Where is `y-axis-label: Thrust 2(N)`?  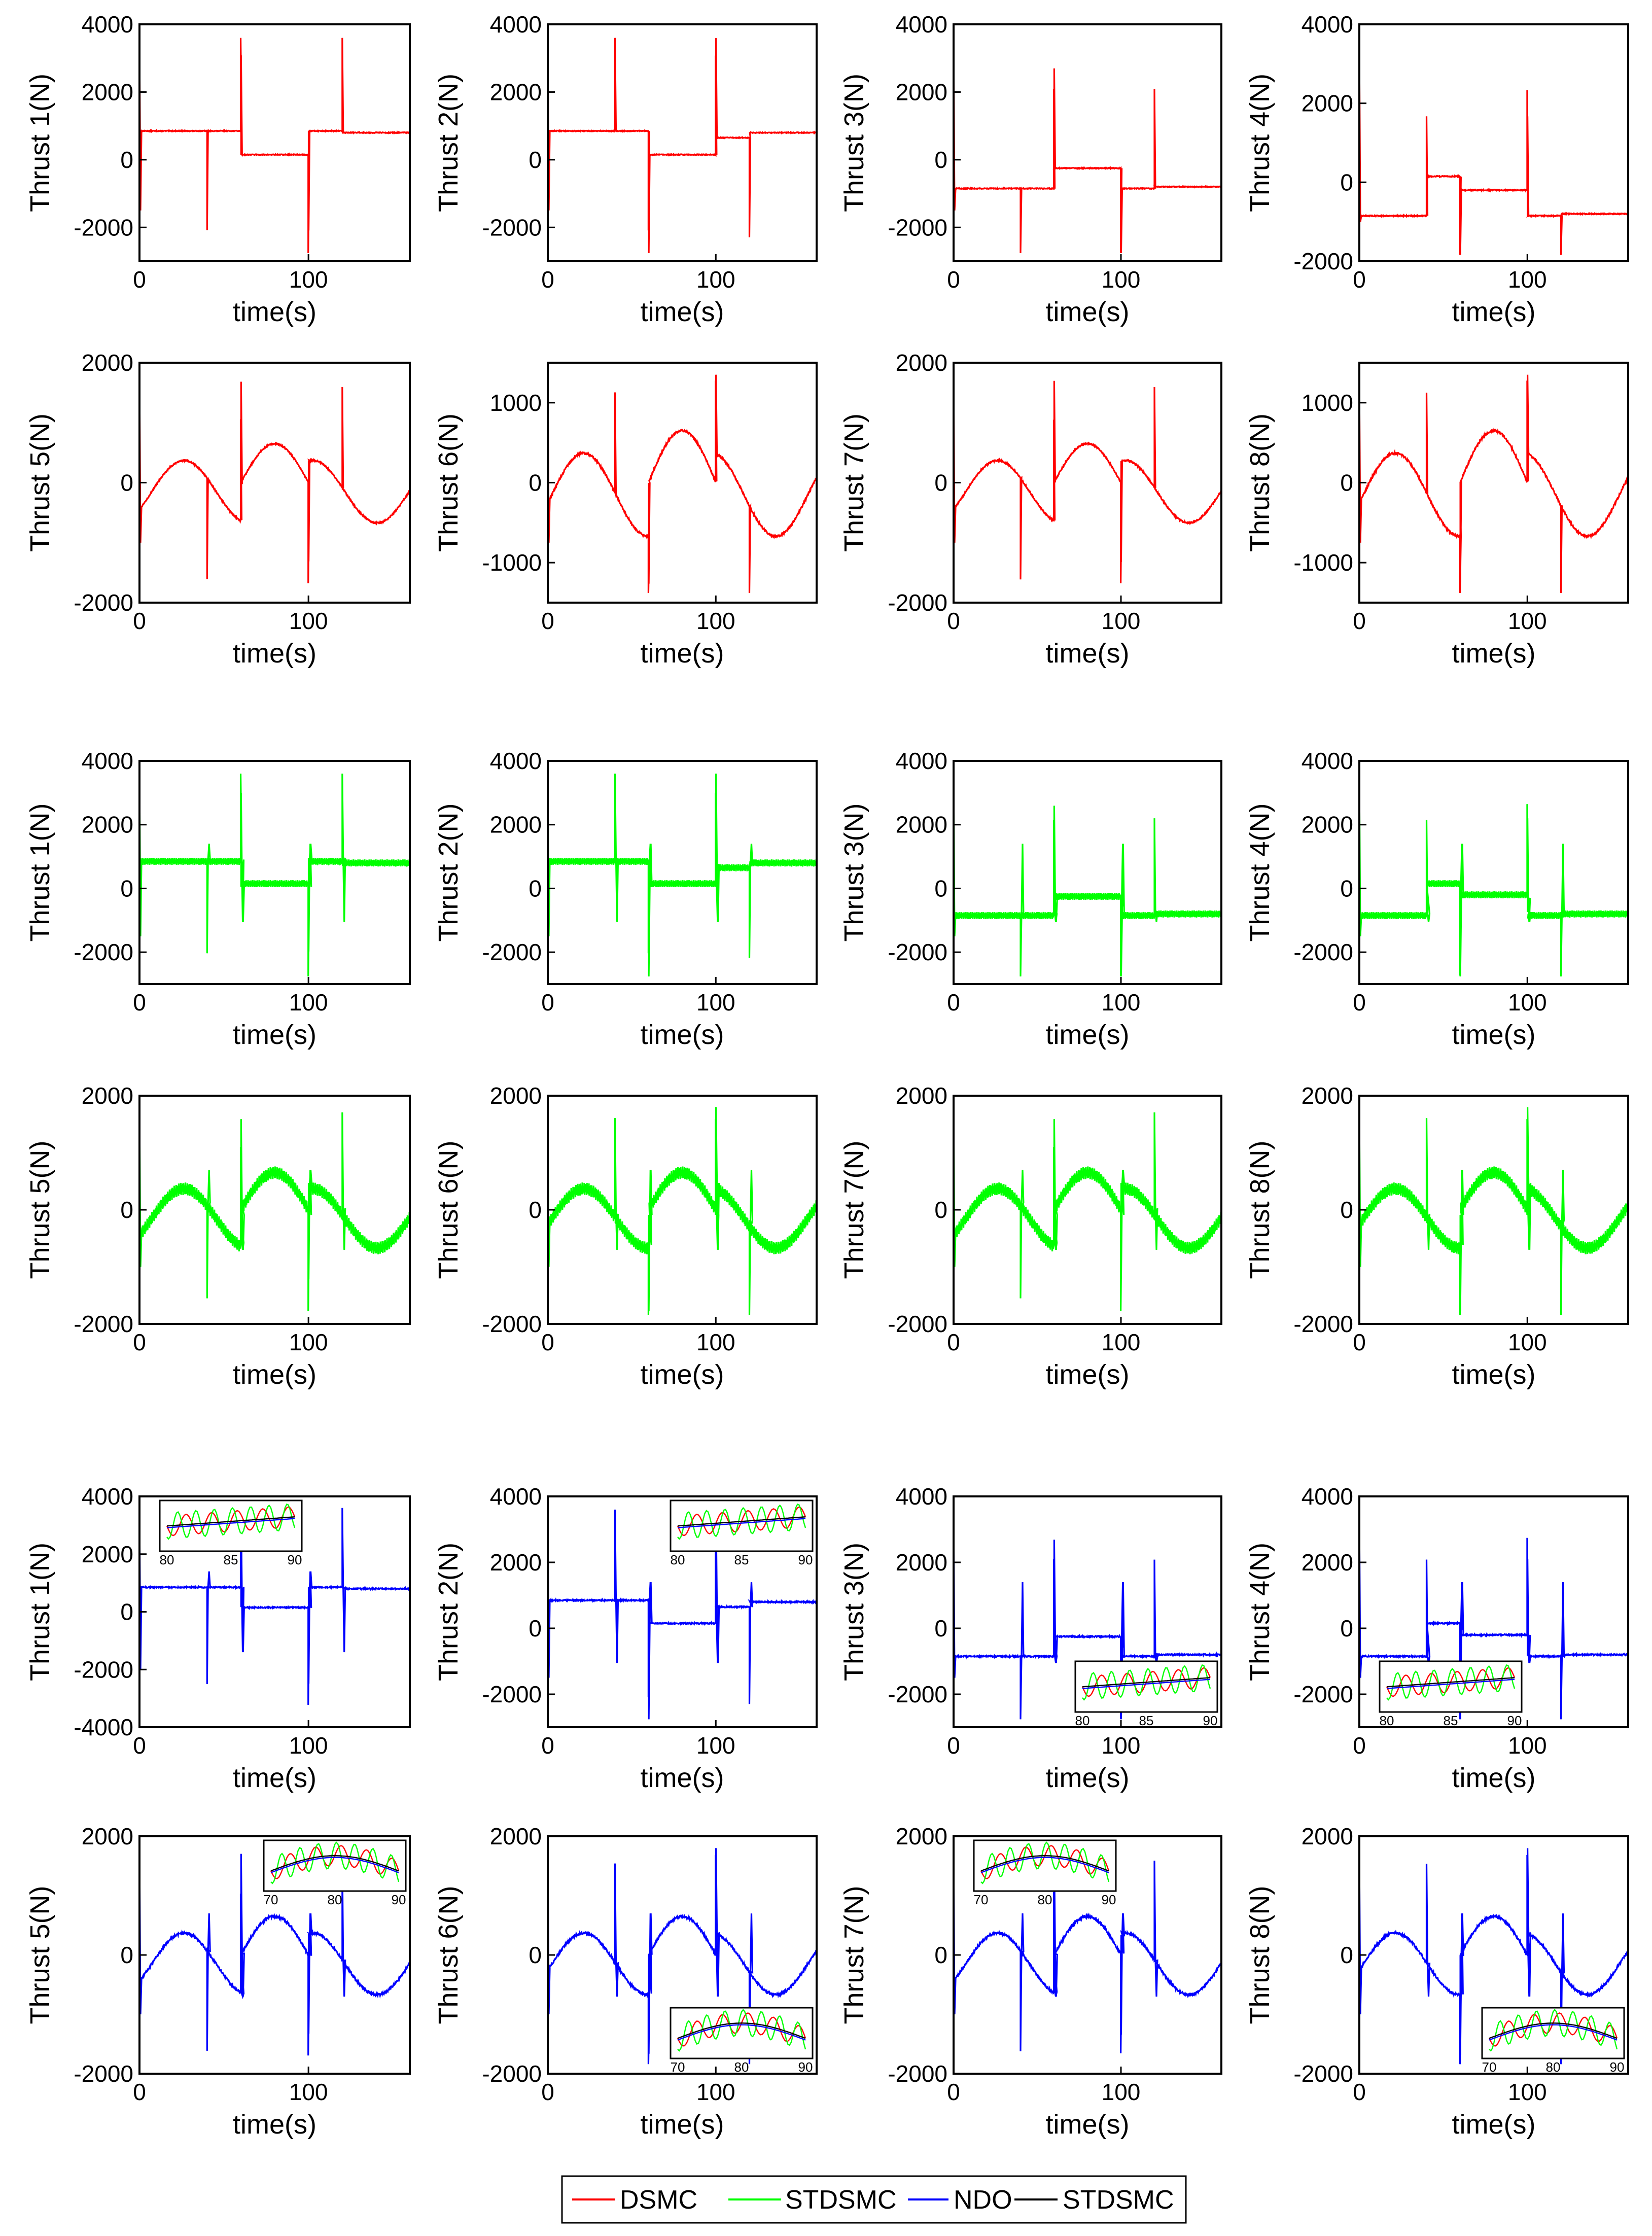 y-axis-label: Thrust 2(N) is located at coordinates (448, 1612).